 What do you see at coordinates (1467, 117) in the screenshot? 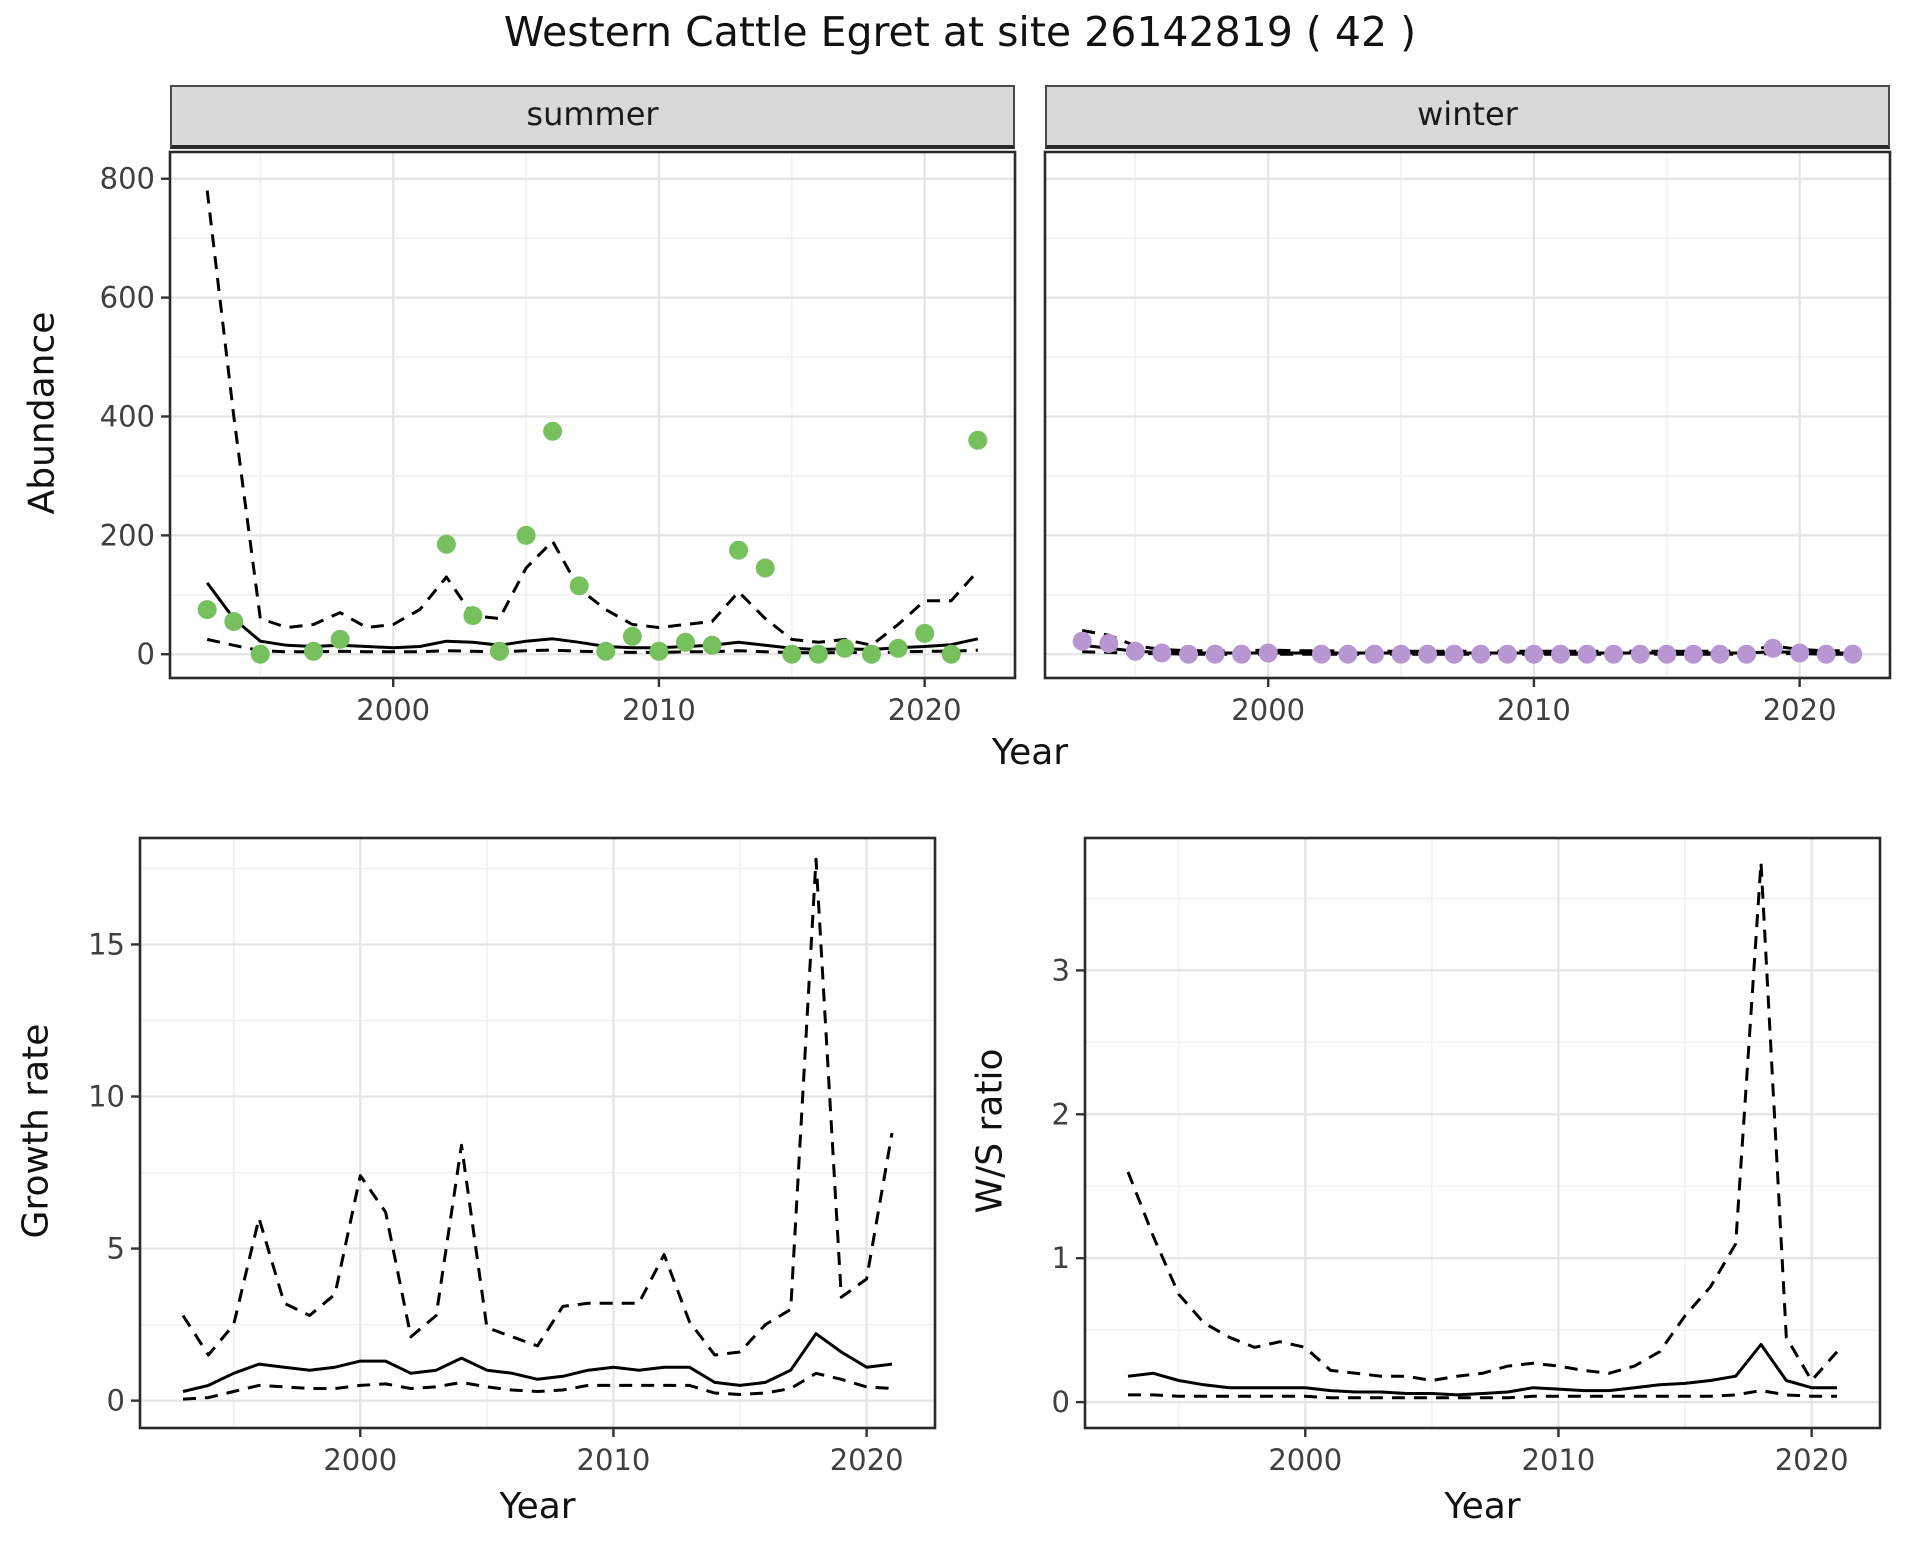
I see `facet-strip-winter: winter` at bounding box center [1467, 117].